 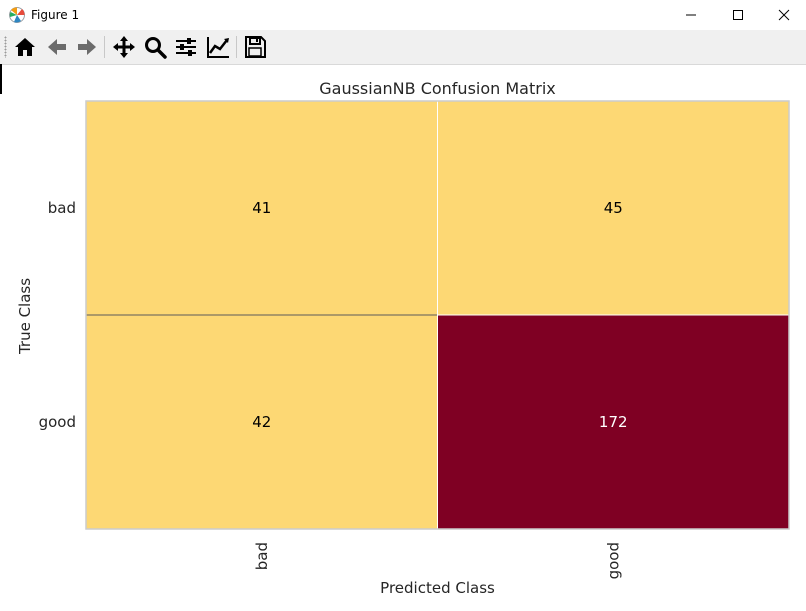 I want to click on edit-axis-icon, so click(x=218, y=47).